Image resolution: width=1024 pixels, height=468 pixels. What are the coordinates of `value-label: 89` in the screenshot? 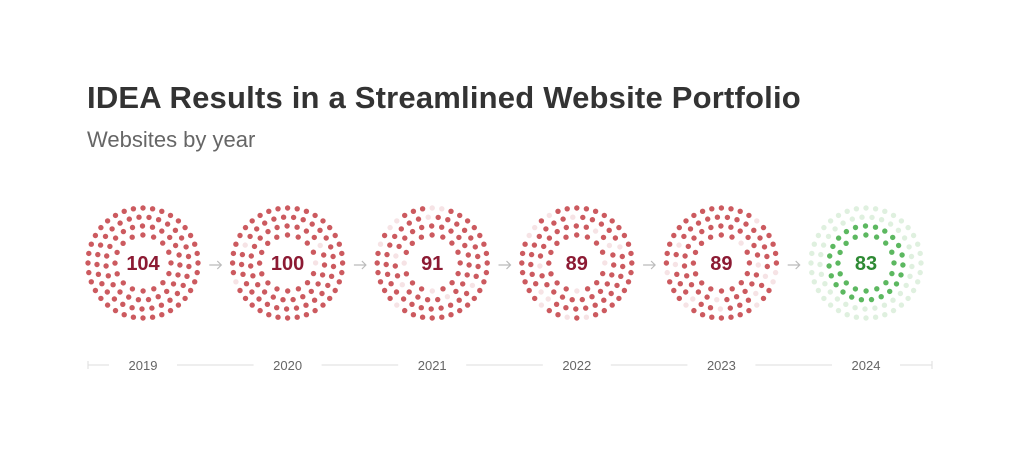 It's located at (721, 264).